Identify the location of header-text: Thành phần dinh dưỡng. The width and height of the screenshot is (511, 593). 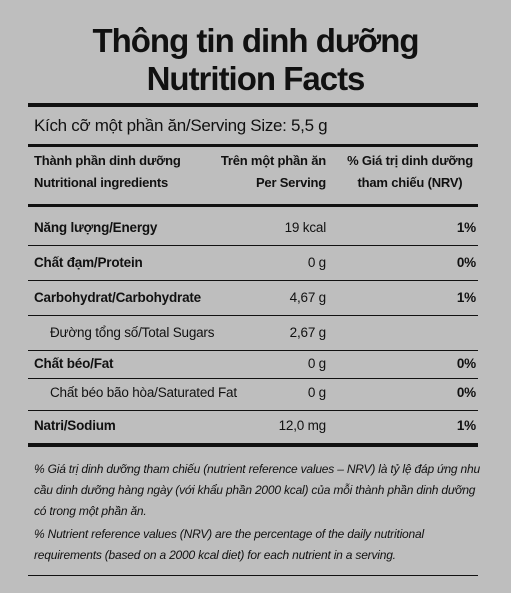
(107, 160).